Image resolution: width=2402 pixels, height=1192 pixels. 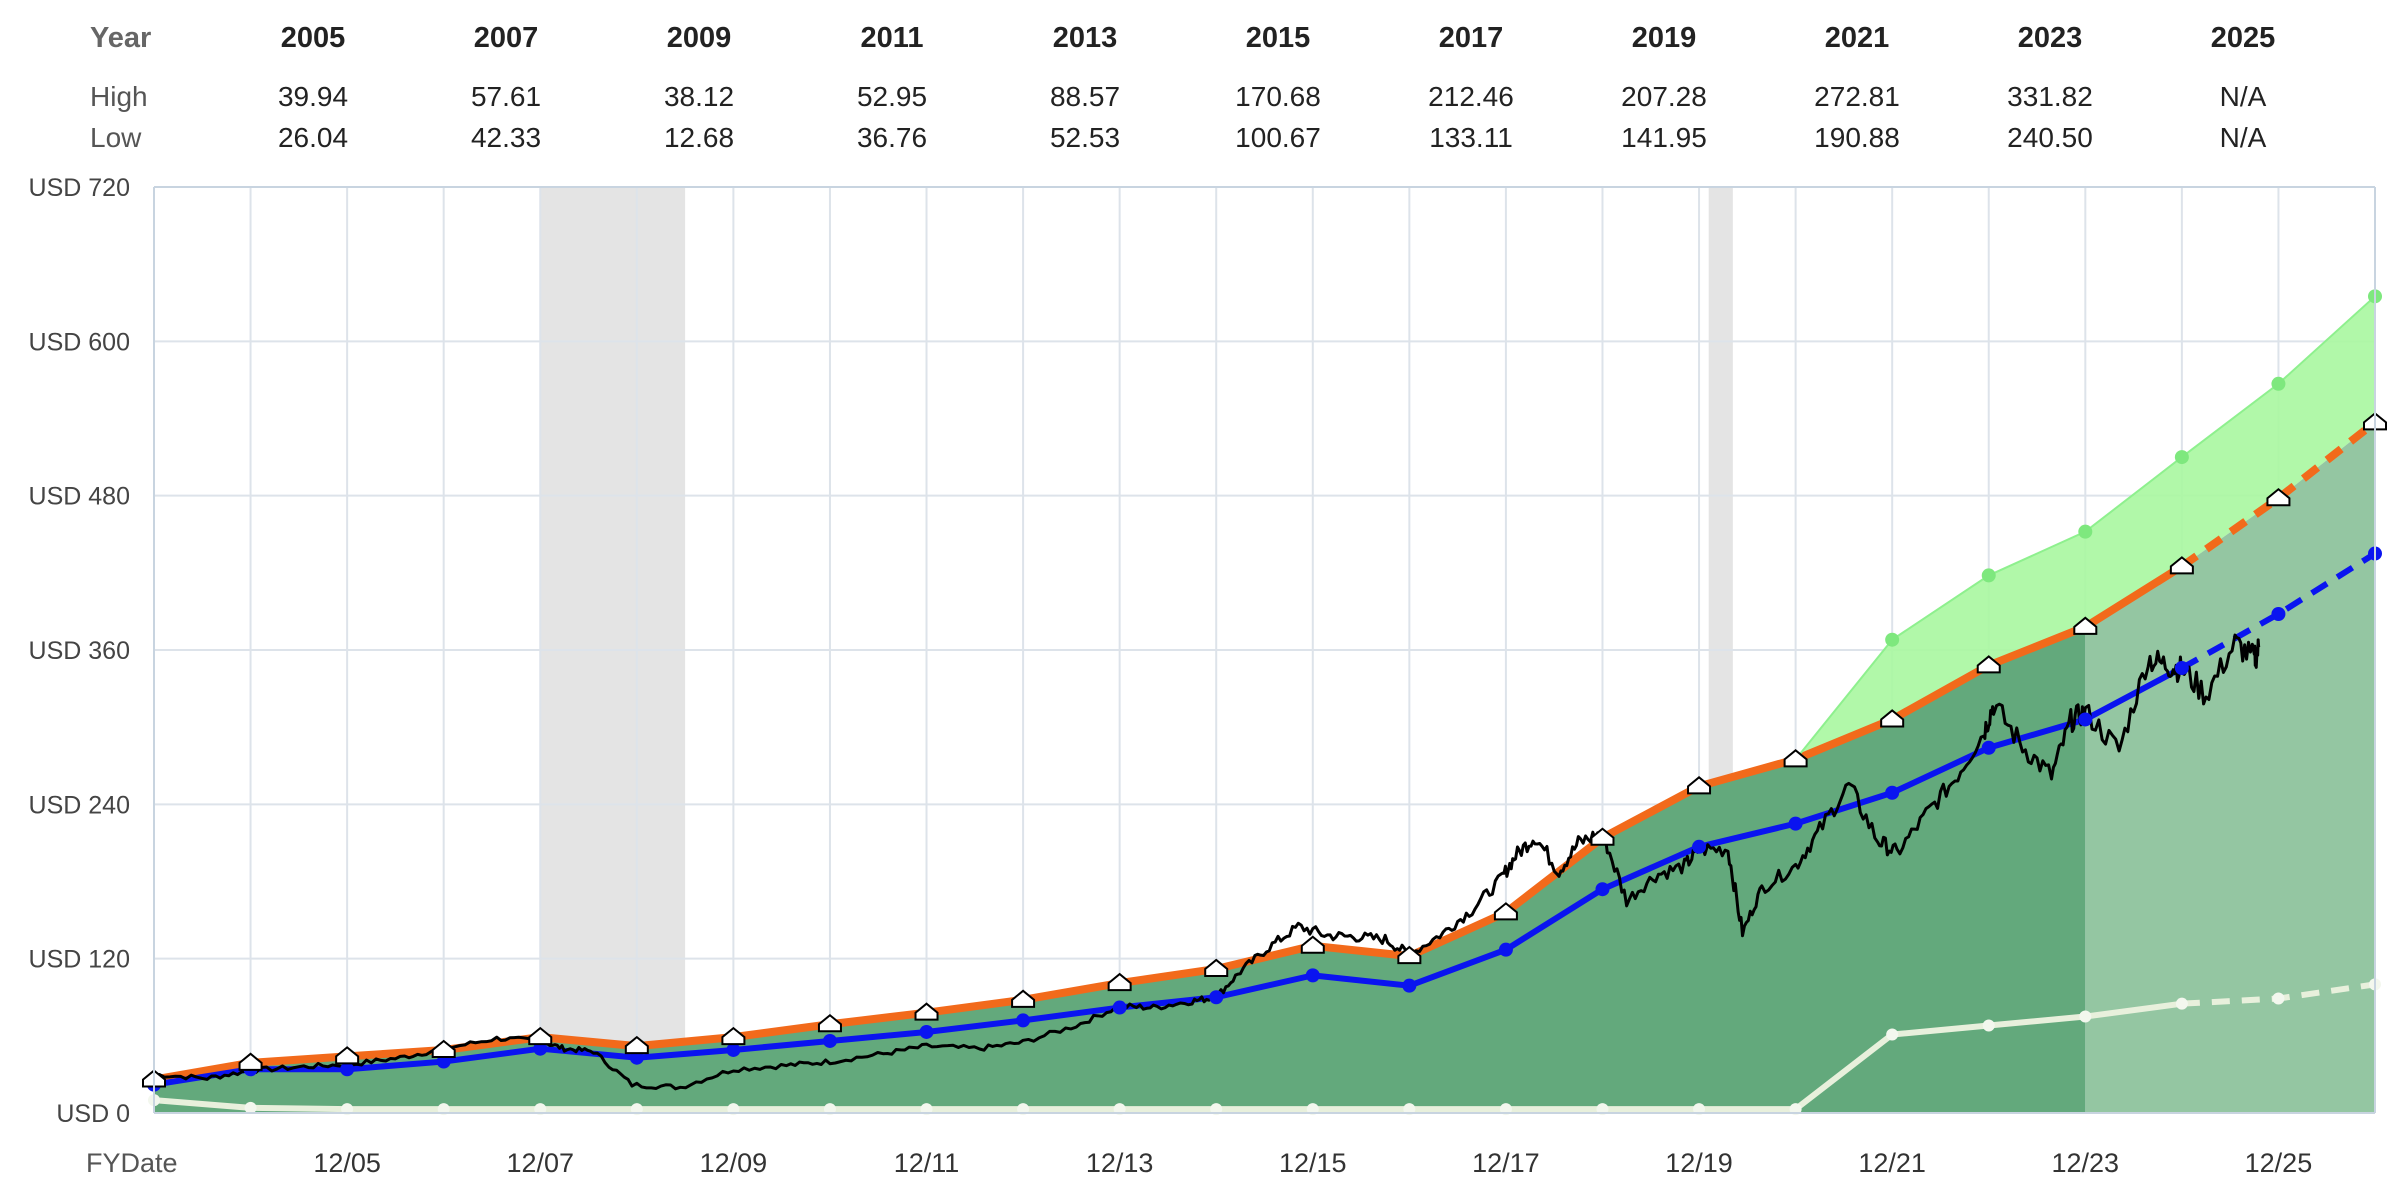 I want to click on x-tick-label: 12/05, so click(x=347, y=1163).